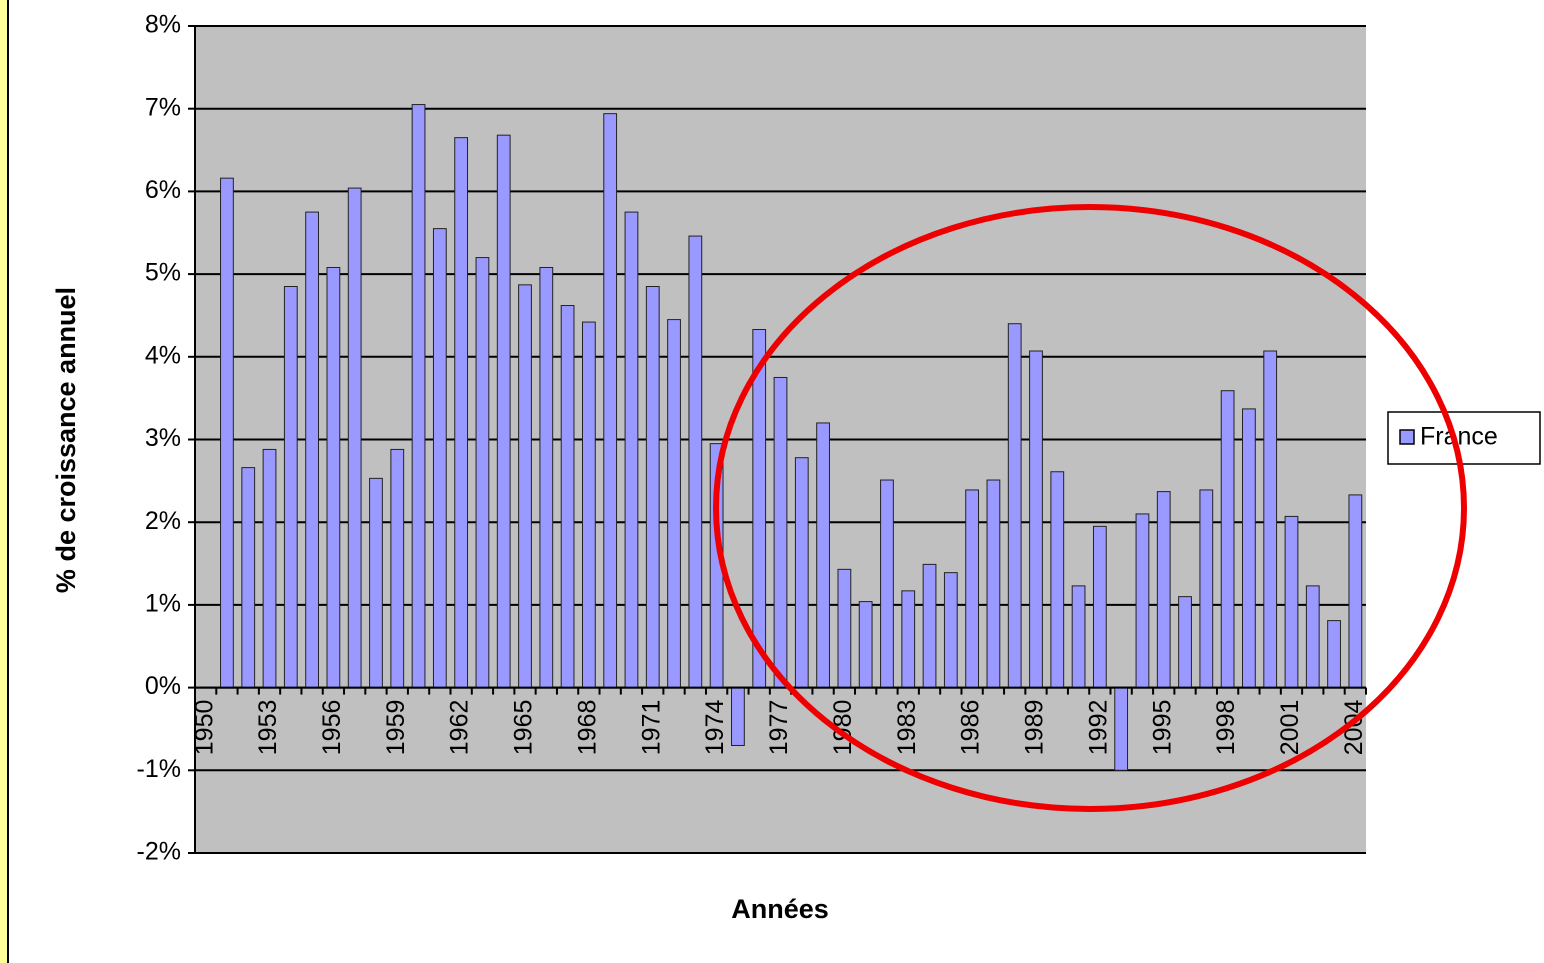 This screenshot has width=1544, height=963. I want to click on x-tick-label: 1971, so click(651, 728).